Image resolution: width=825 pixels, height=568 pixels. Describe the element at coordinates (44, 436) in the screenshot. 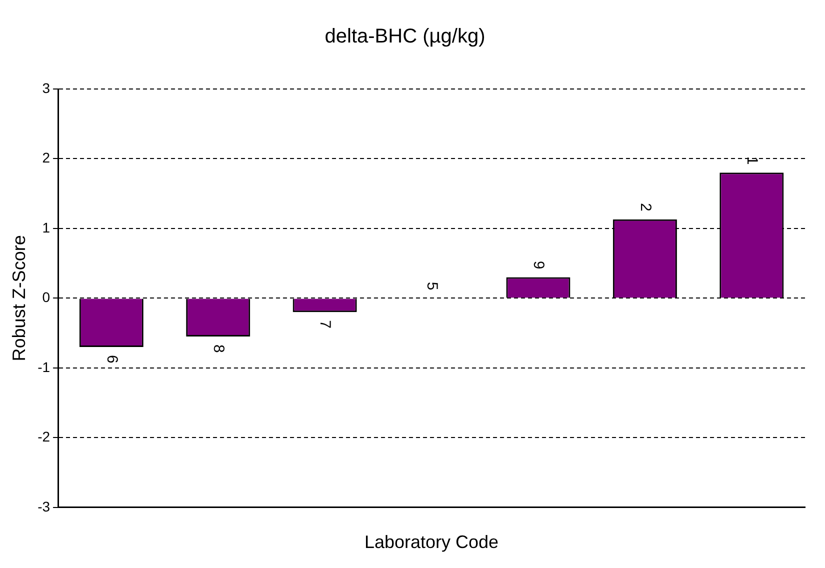

I see `y-tick-label: -2` at that location.